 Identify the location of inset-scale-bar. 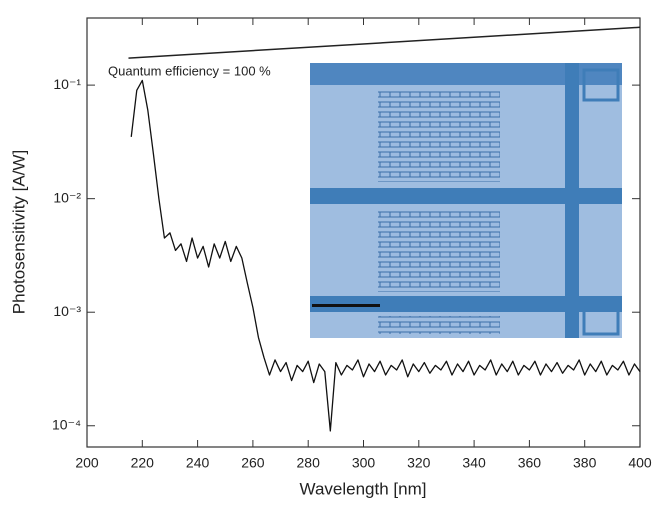
(346, 305).